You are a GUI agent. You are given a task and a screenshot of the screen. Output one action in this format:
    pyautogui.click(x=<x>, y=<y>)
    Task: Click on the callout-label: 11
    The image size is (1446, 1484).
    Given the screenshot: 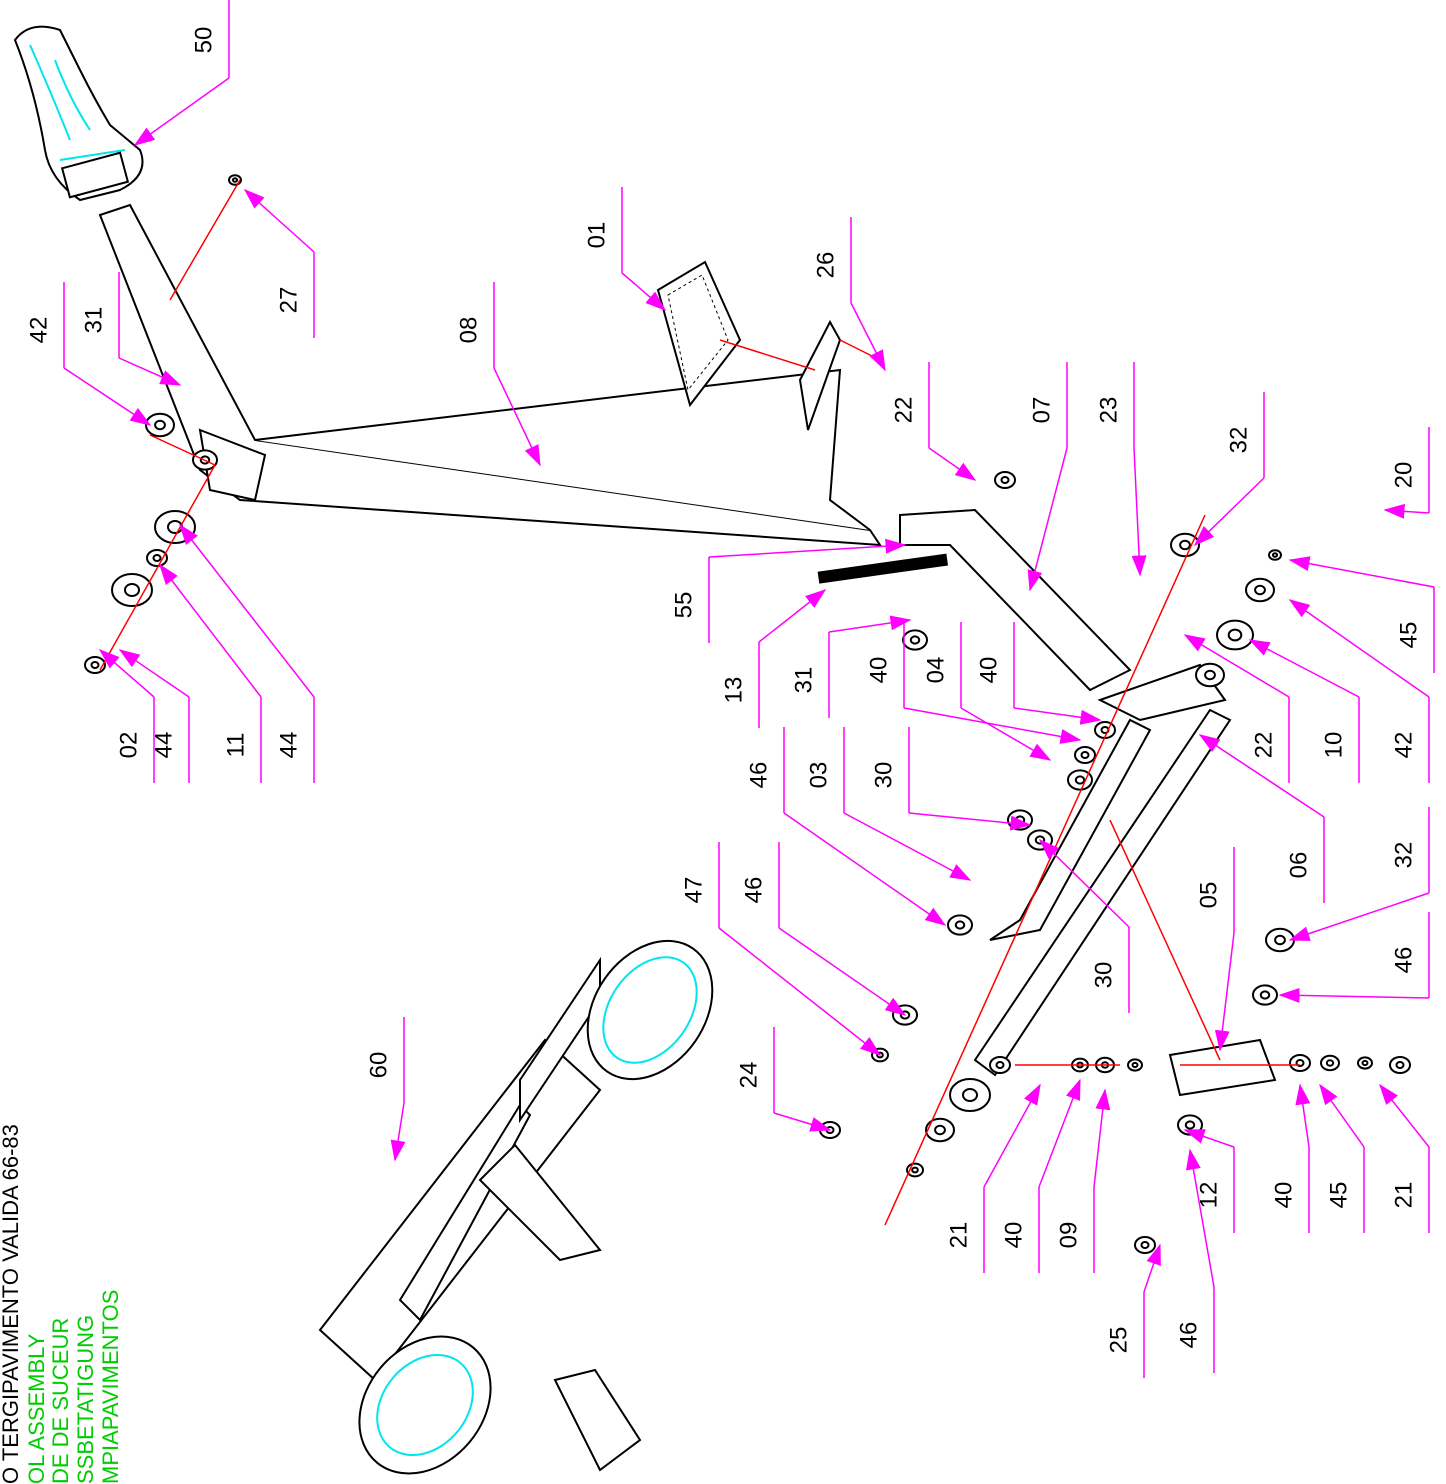 What is the action you would take?
    pyautogui.click(x=235, y=745)
    